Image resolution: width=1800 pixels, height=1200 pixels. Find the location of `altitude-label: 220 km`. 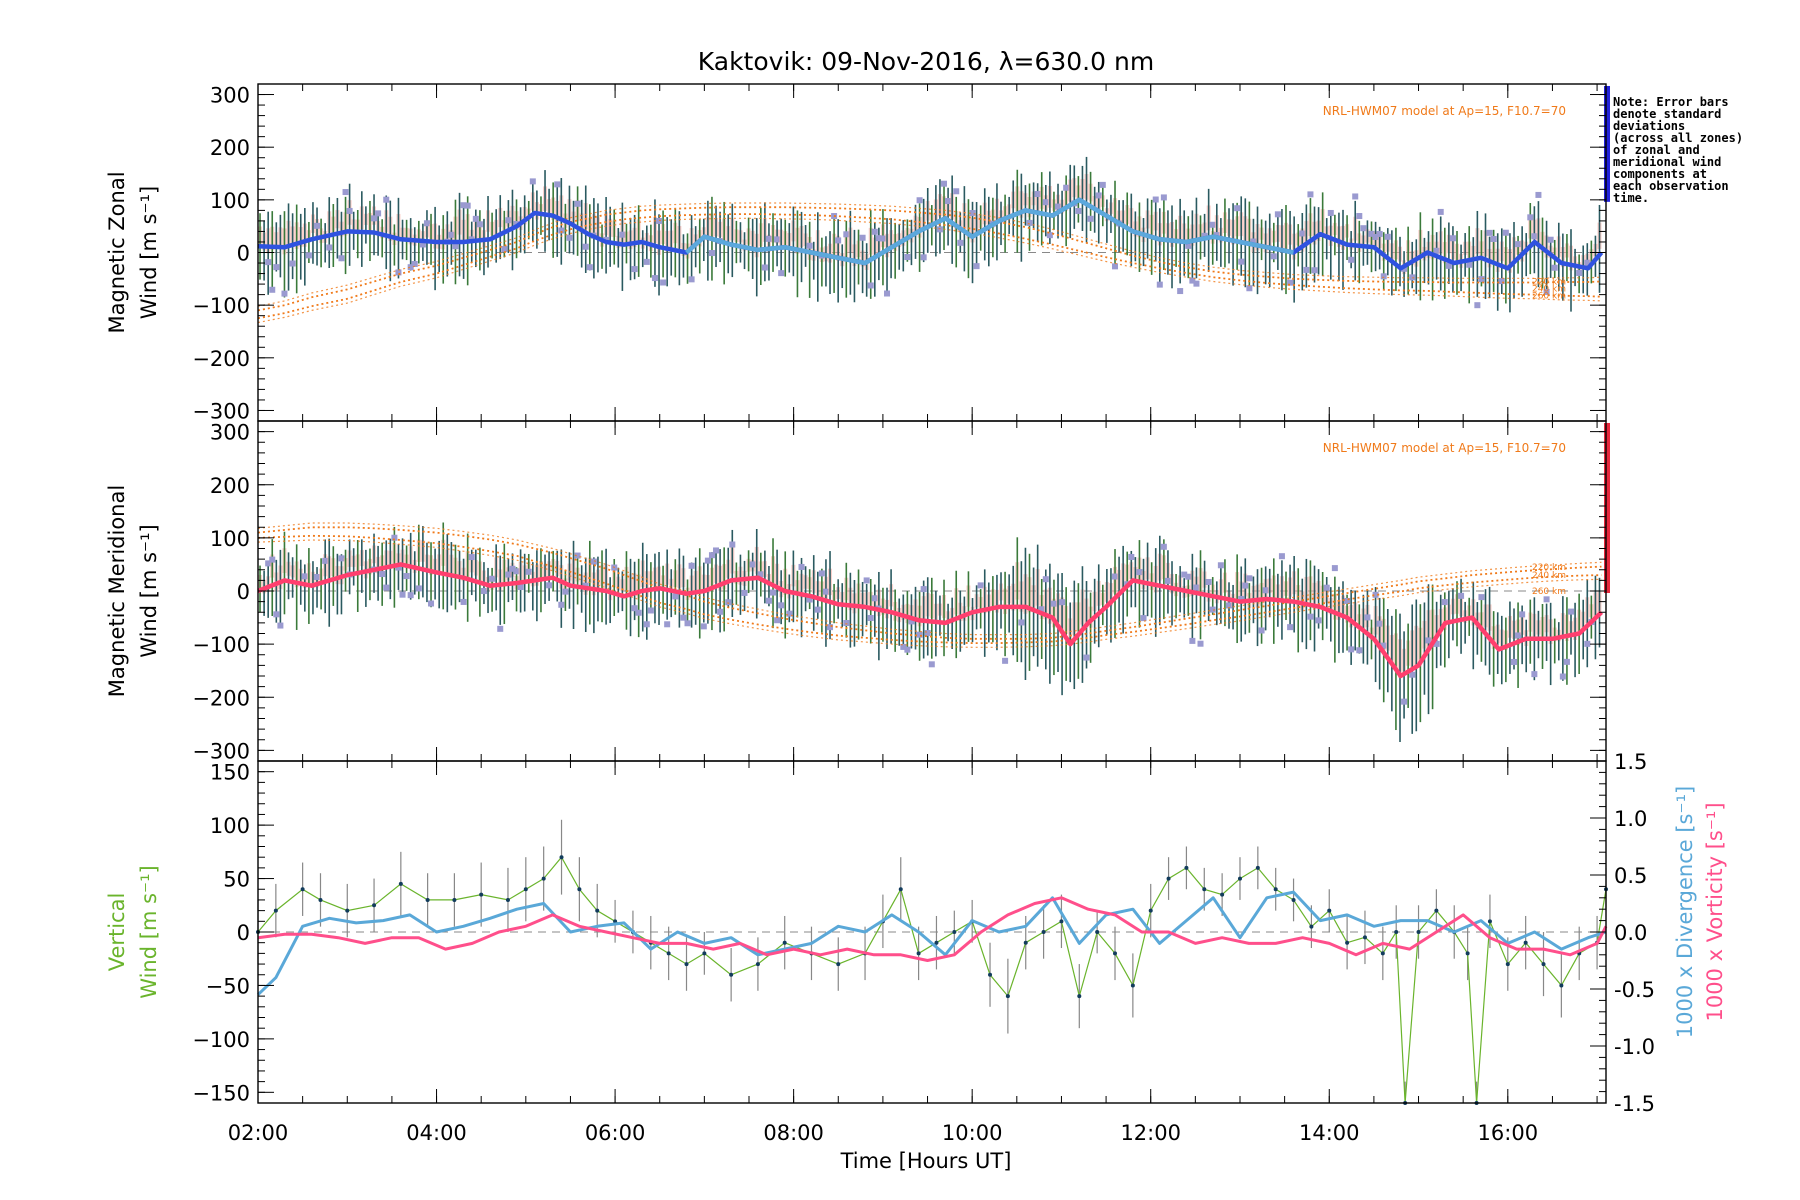

altitude-label: 220 km is located at coordinates (1549, 282).